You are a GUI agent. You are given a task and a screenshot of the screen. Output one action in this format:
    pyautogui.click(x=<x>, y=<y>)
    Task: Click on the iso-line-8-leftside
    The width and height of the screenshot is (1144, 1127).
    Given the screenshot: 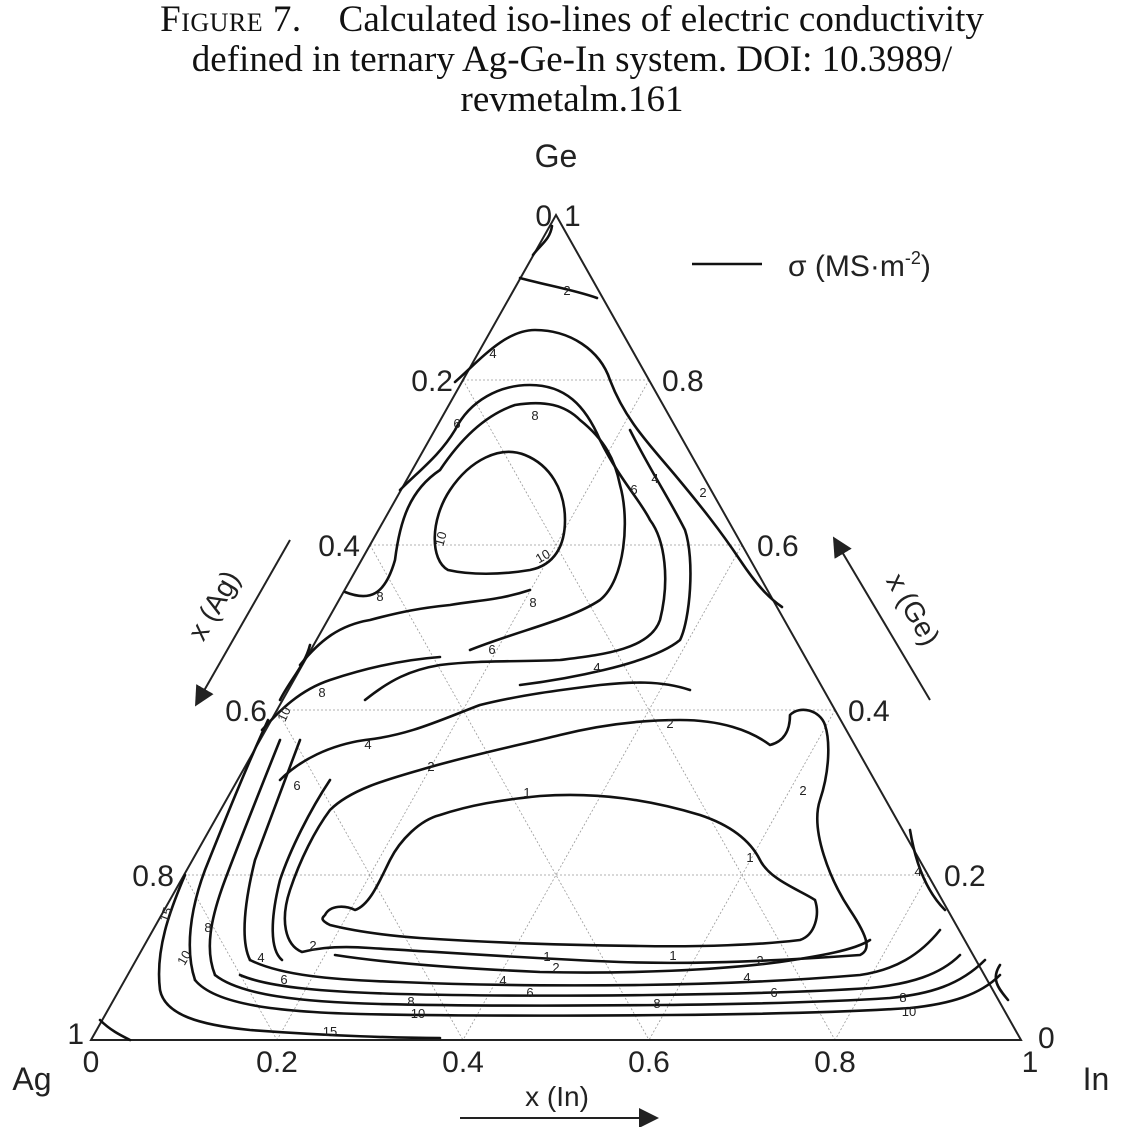 What is the action you would take?
    pyautogui.click(x=245, y=857)
    